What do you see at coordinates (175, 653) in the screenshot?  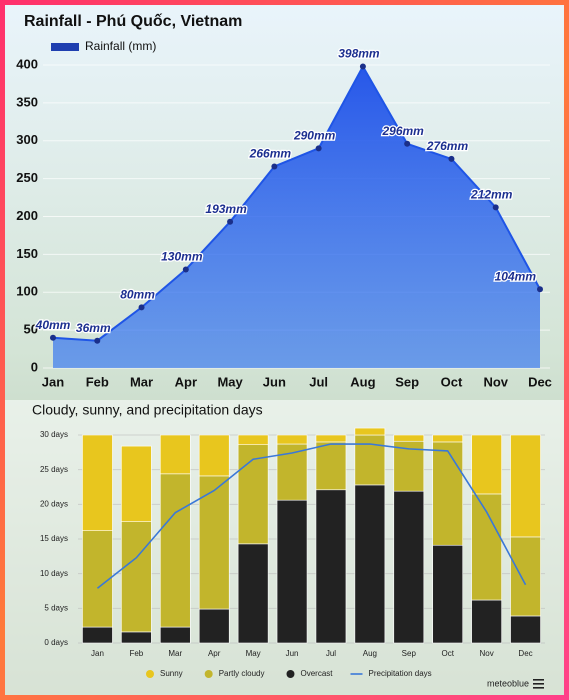 I see `x-tick-label: Mar` at bounding box center [175, 653].